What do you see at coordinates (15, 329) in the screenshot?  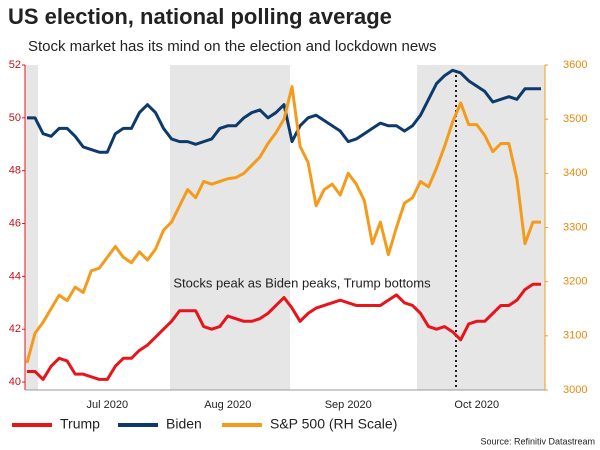 I see `y-tick-label: 42` at bounding box center [15, 329].